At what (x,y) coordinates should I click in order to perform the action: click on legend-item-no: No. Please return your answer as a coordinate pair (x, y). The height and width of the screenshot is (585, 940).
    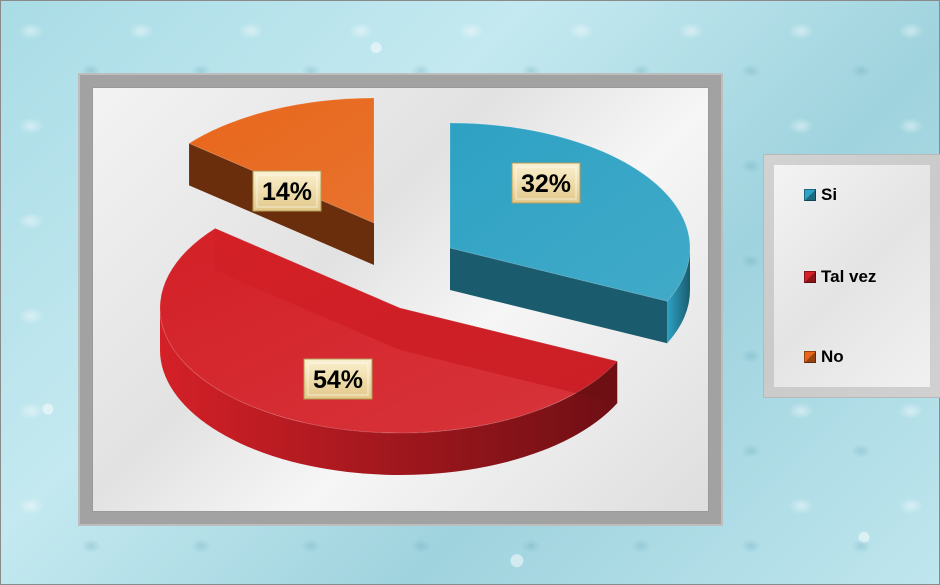
    Looking at the image, I should click on (824, 357).